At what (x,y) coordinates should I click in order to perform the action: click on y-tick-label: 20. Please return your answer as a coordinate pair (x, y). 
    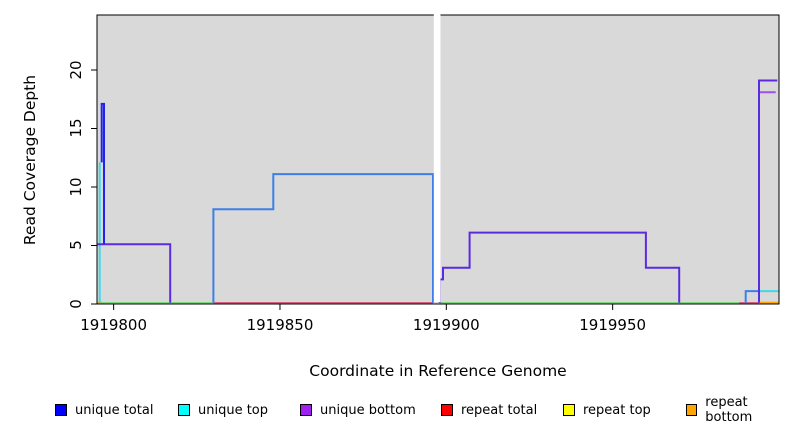
    Looking at the image, I should click on (76, 70).